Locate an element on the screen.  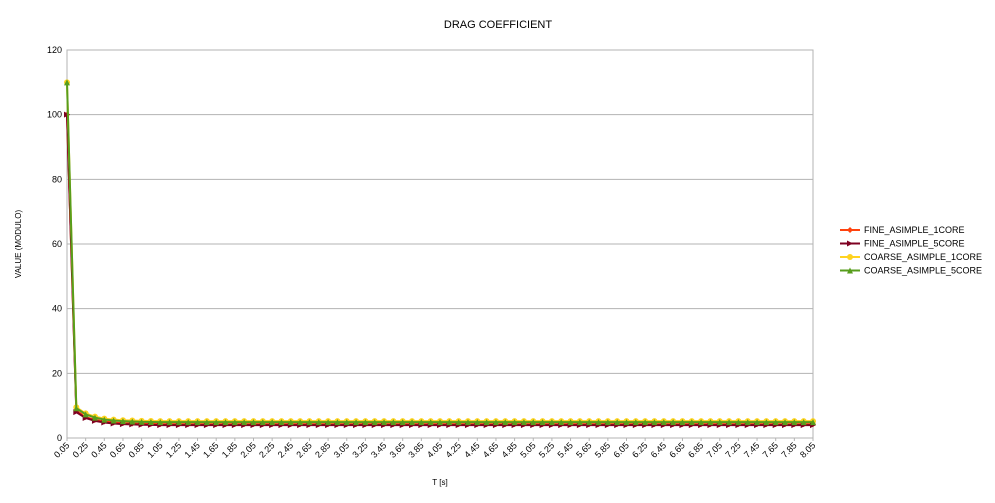
x-tick-label: 4.85 is located at coordinates (509, 449).